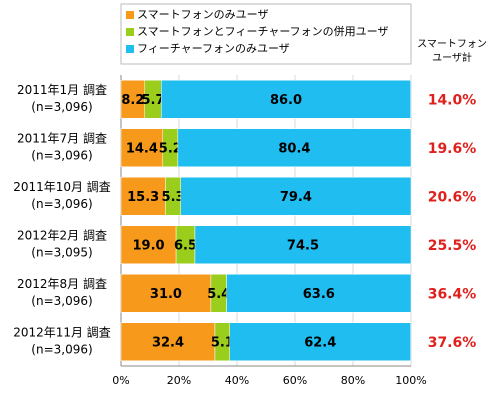 This screenshot has width=500, height=403. I want to click on total-label: 37.6%, so click(452, 343).